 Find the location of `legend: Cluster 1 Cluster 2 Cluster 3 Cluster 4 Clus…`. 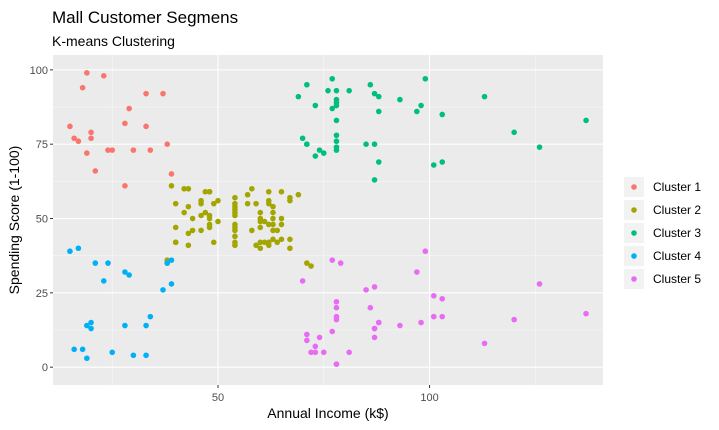

legend: Cluster 1 Cluster 2 Cluster 3 Cluster 4 Clus… is located at coordinates (667, 231).